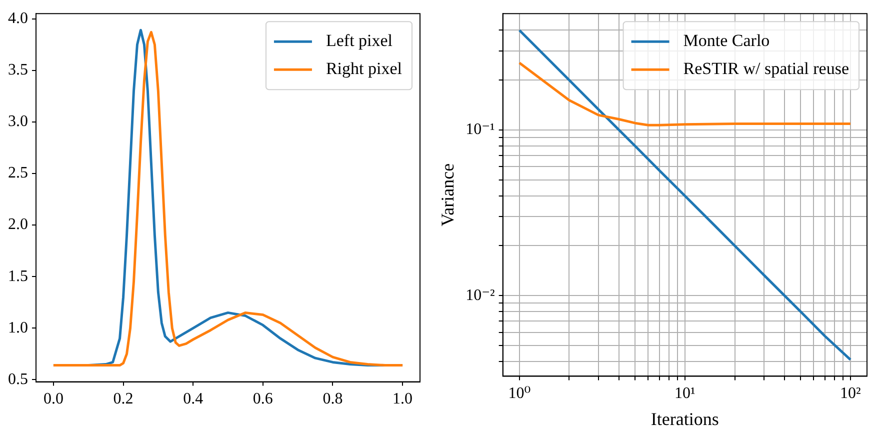  Describe the element at coordinates (481, 129) in the screenshot. I see `y-tick-label: 10⁻¹` at that location.